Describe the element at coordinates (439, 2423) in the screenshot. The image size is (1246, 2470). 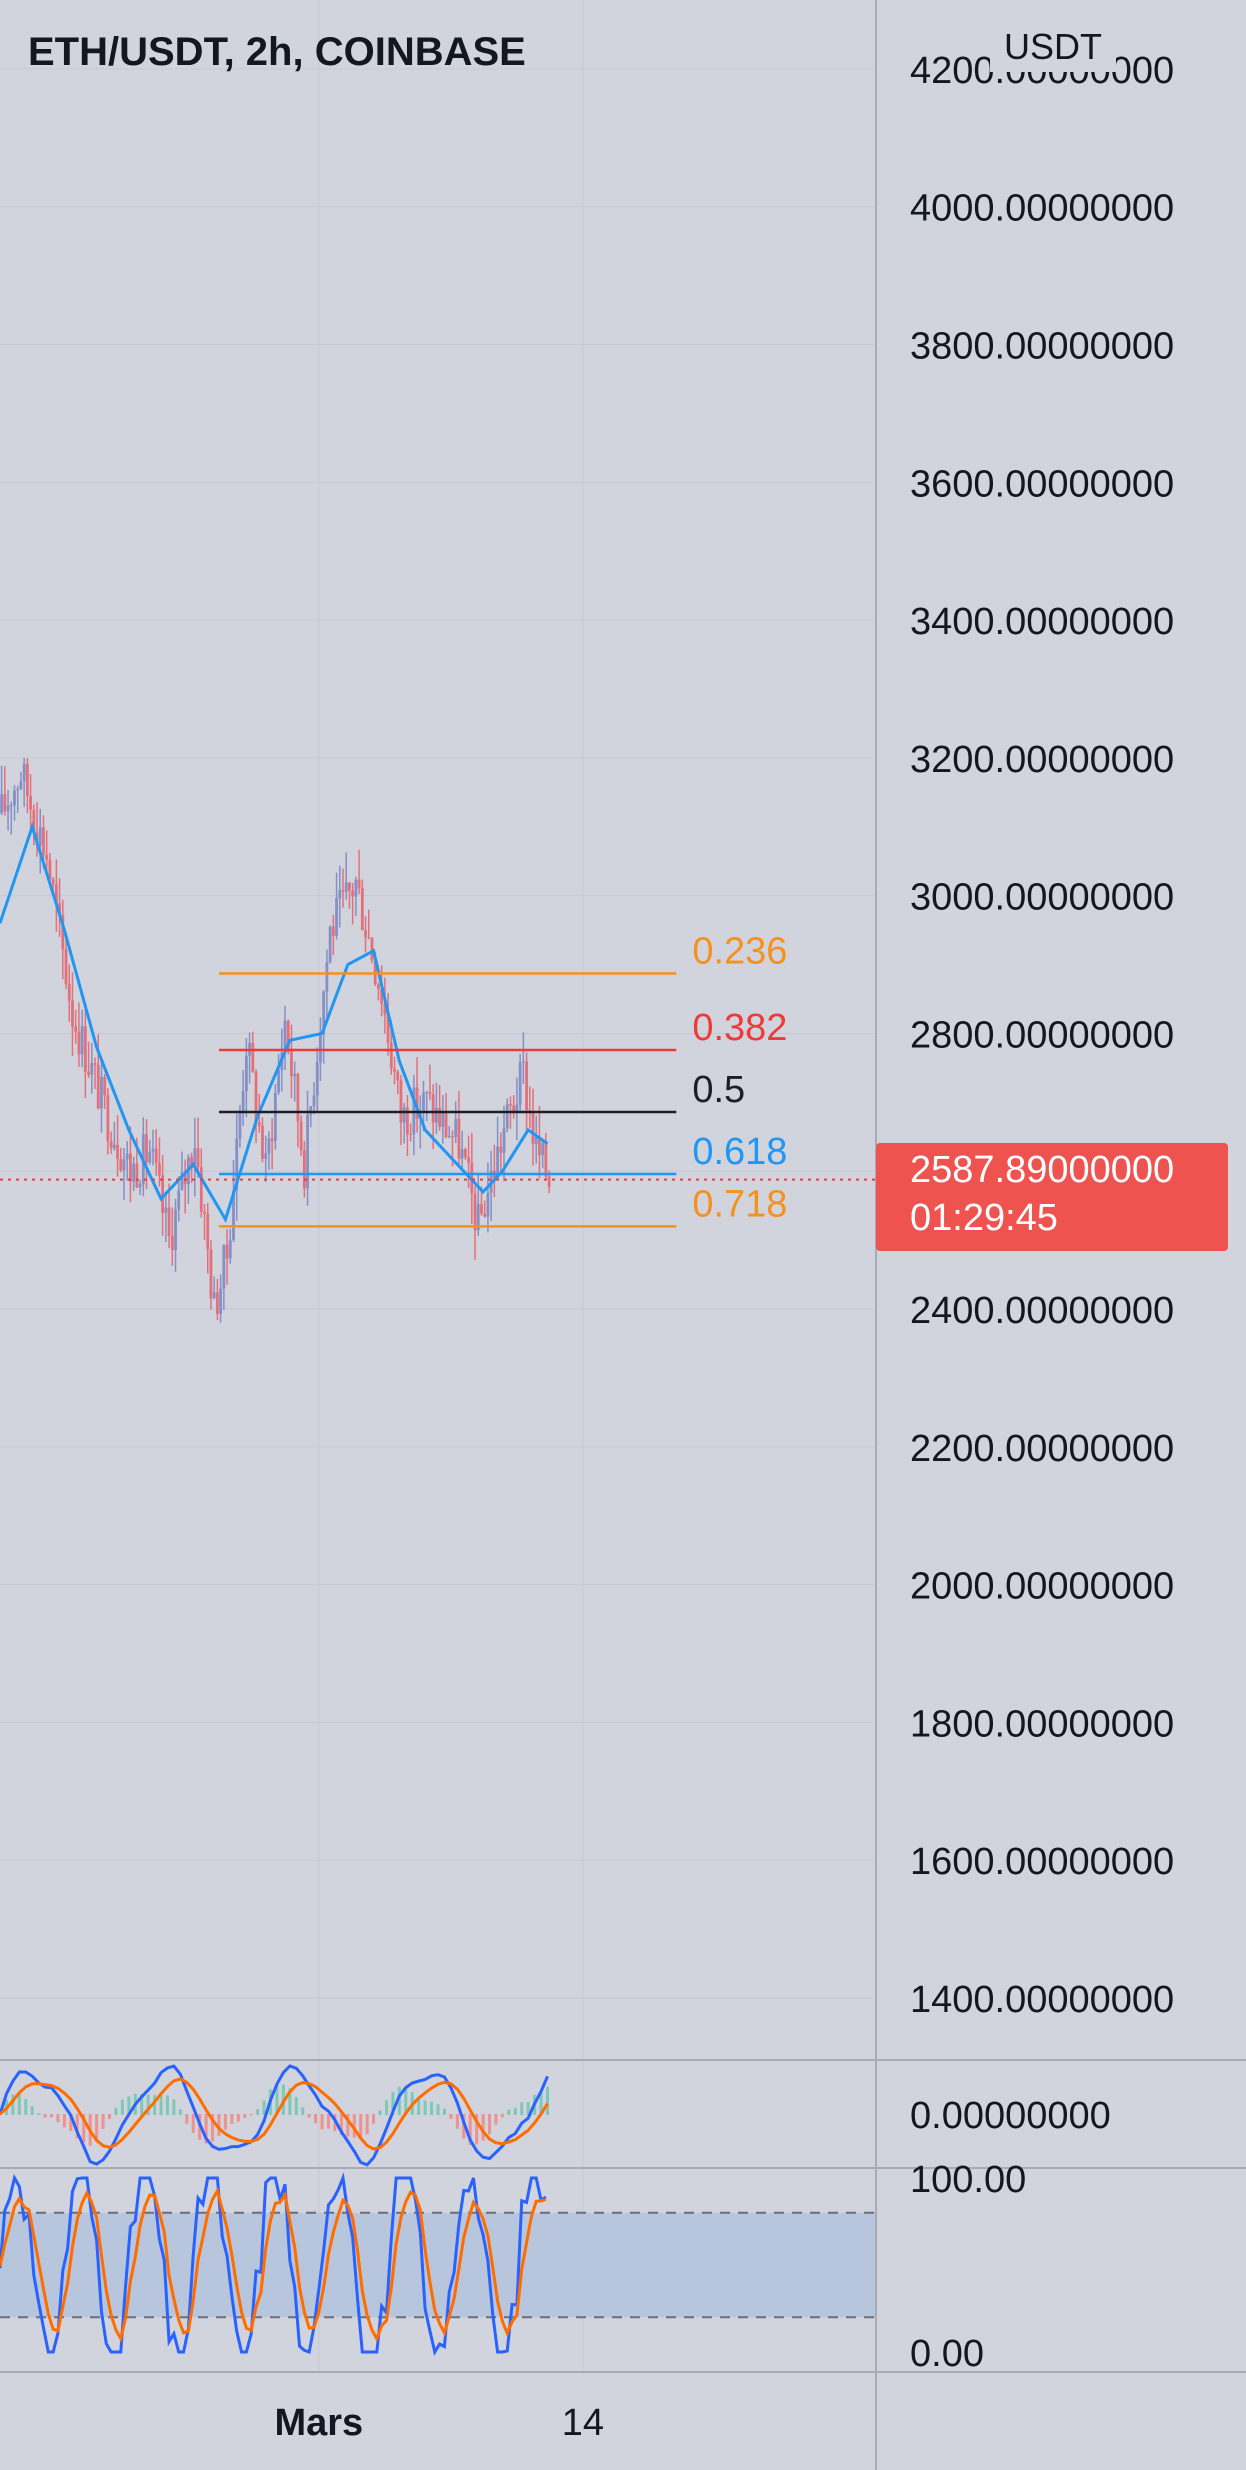
I see `time-axis: Mars 14` at that location.